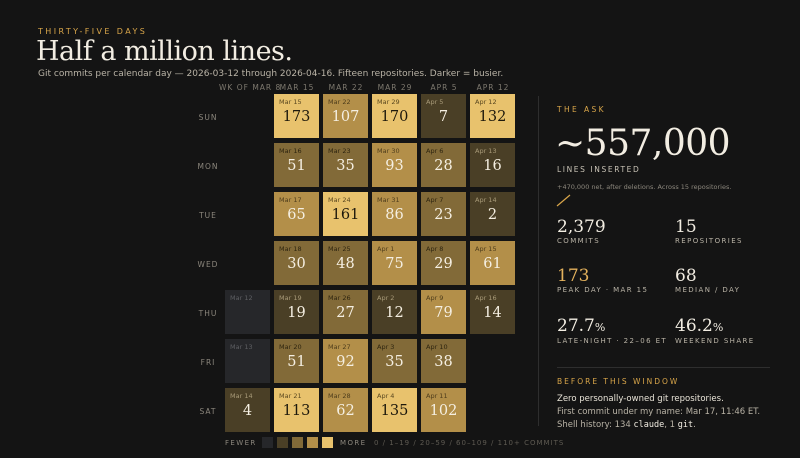 The height and width of the screenshot is (458, 800). I want to click on cell-value: 19, so click(296, 313).